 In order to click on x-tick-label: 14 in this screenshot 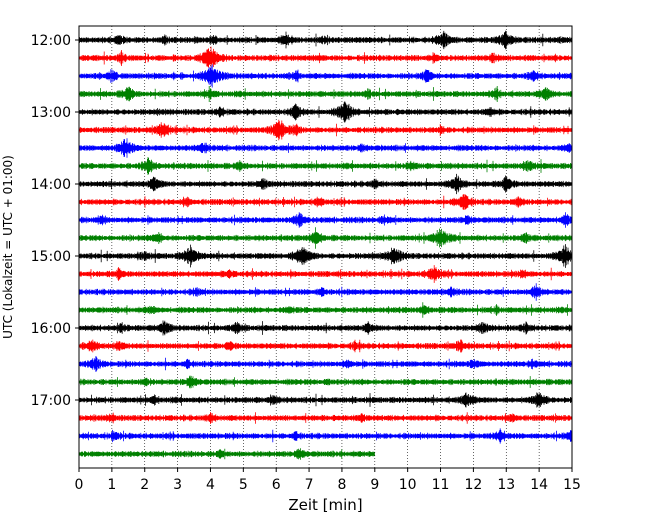, I will do `click(539, 485)`.